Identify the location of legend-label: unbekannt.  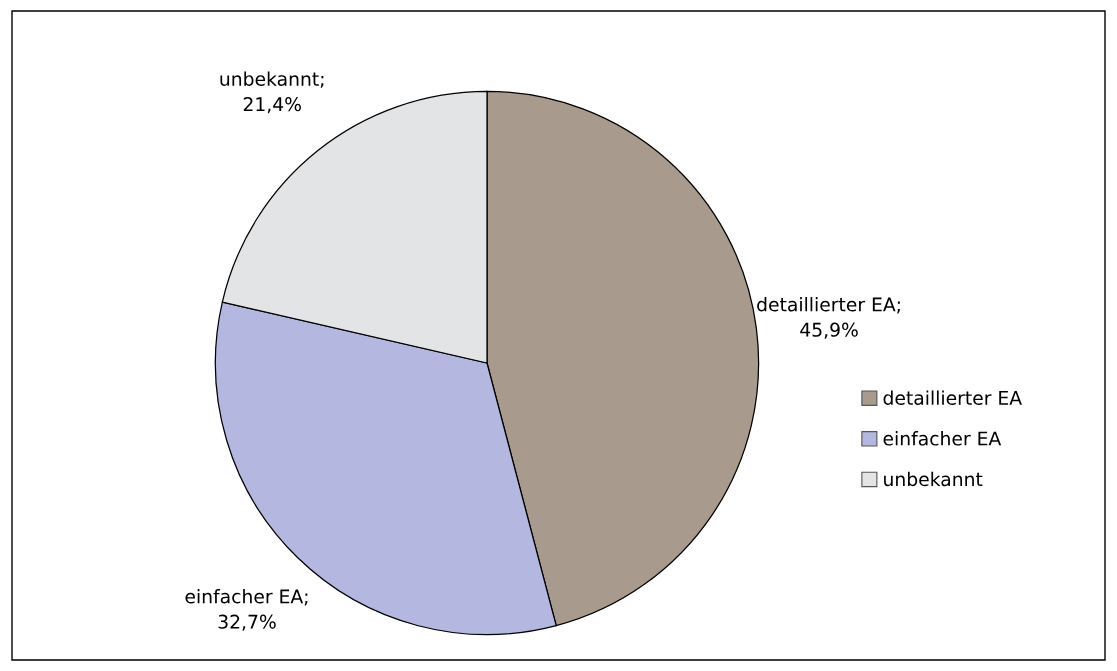
(933, 479).